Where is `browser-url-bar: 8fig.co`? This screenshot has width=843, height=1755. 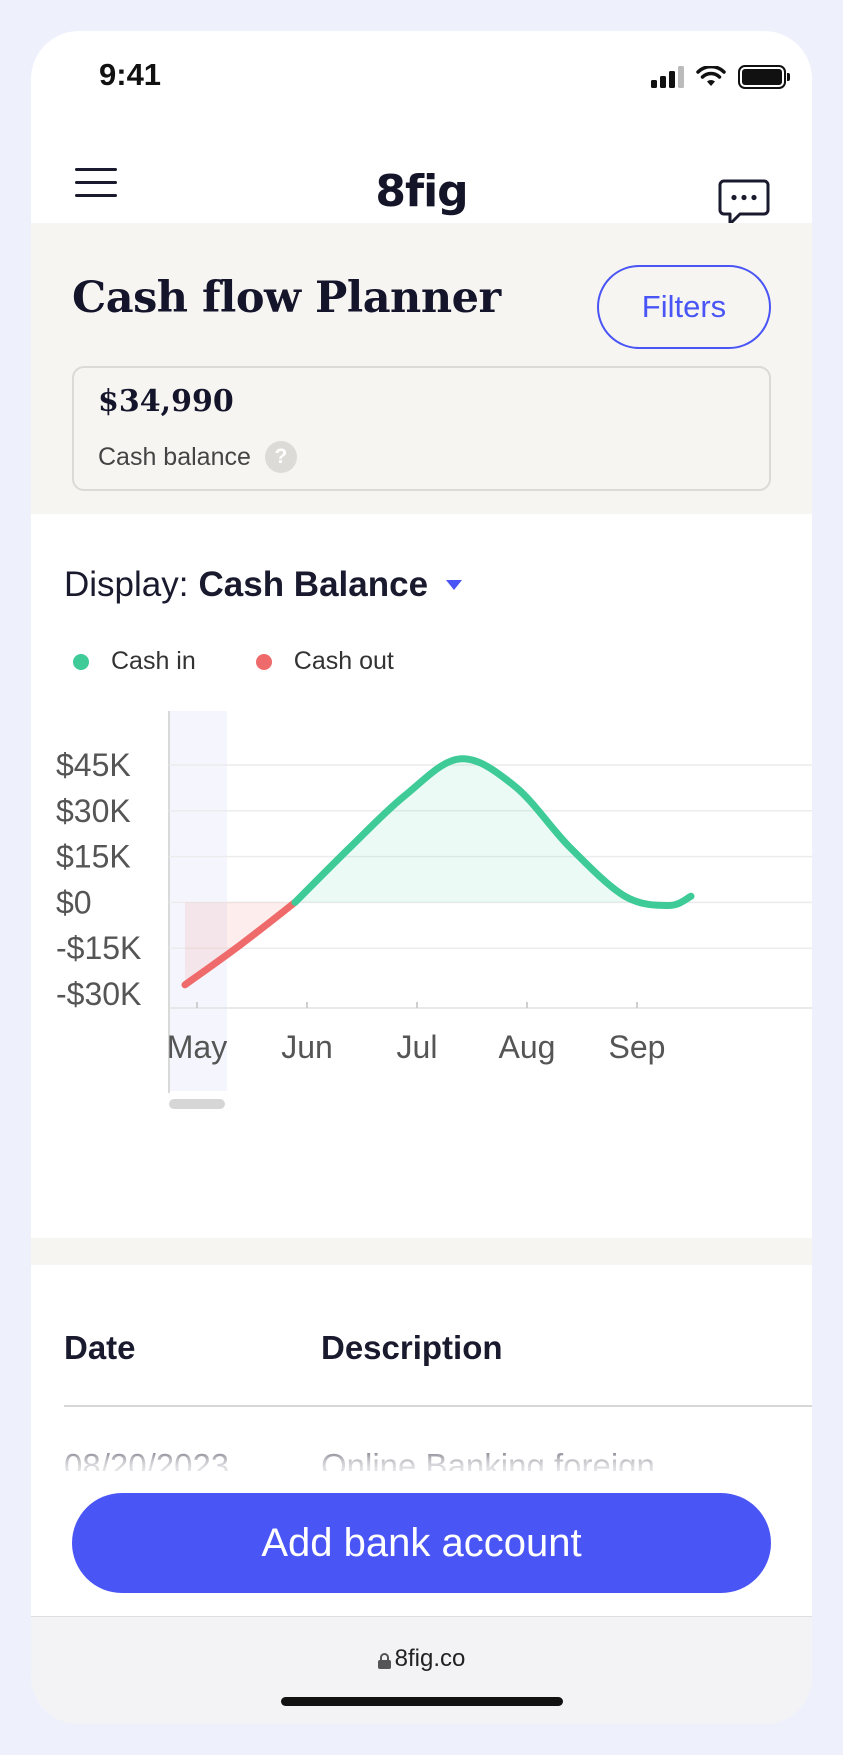 browser-url-bar: 8fig.co is located at coordinates (421, 1670).